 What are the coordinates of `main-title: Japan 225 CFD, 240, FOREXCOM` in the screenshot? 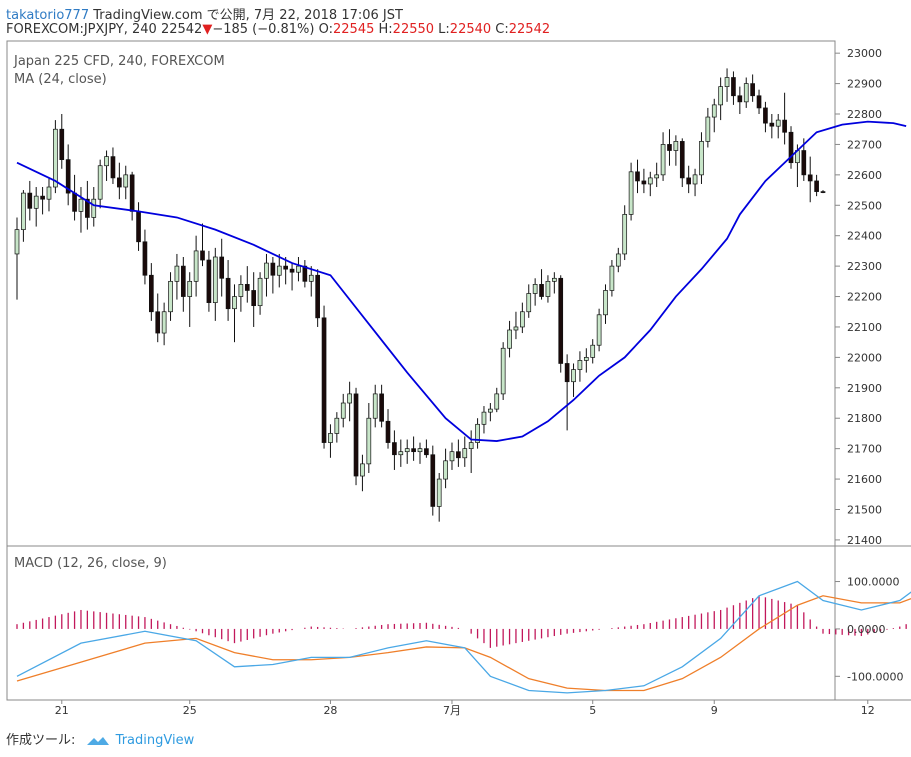 It's located at (119, 61).